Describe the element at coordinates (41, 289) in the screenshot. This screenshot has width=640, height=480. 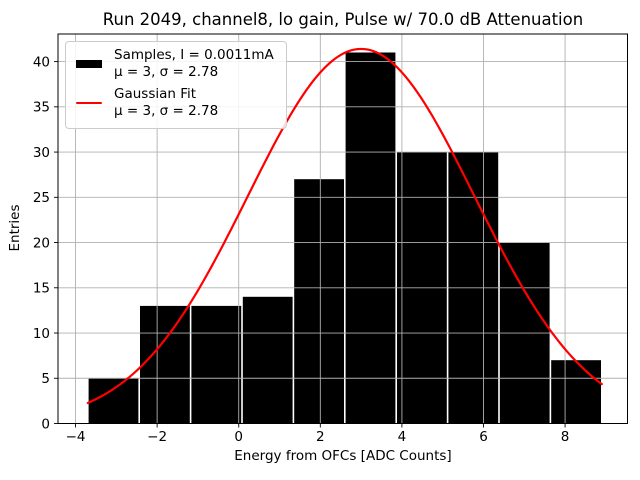
I see `y-tick-label: 15` at that location.